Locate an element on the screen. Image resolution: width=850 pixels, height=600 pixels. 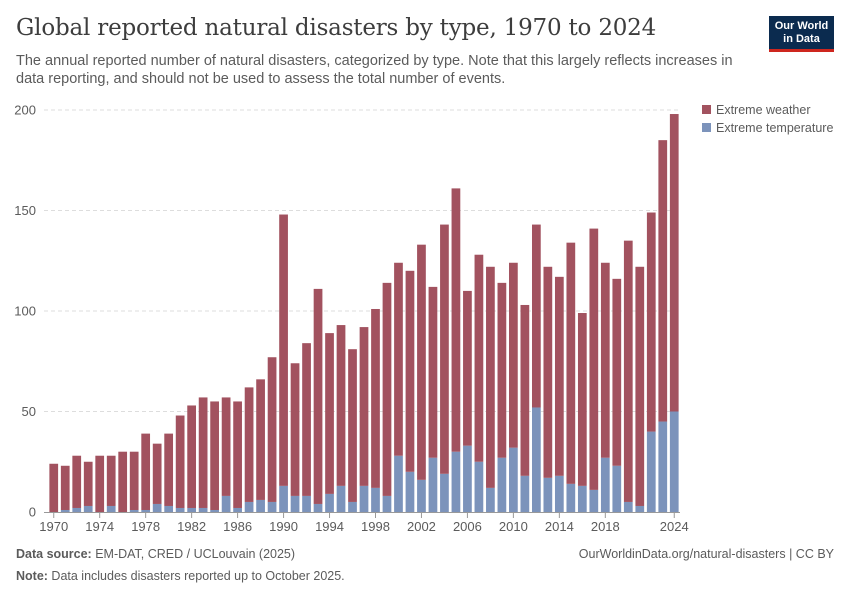
logo-line-1: Our World is located at coordinates (801, 26).